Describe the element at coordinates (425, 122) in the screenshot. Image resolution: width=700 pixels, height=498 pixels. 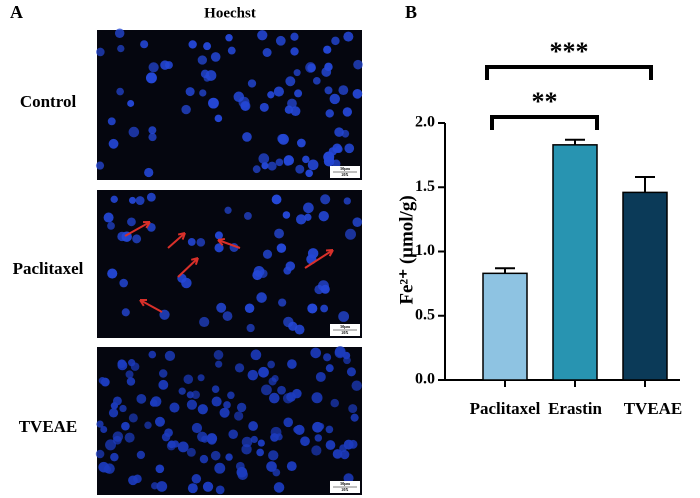
I see `y-tick-label: 2.0` at that location.